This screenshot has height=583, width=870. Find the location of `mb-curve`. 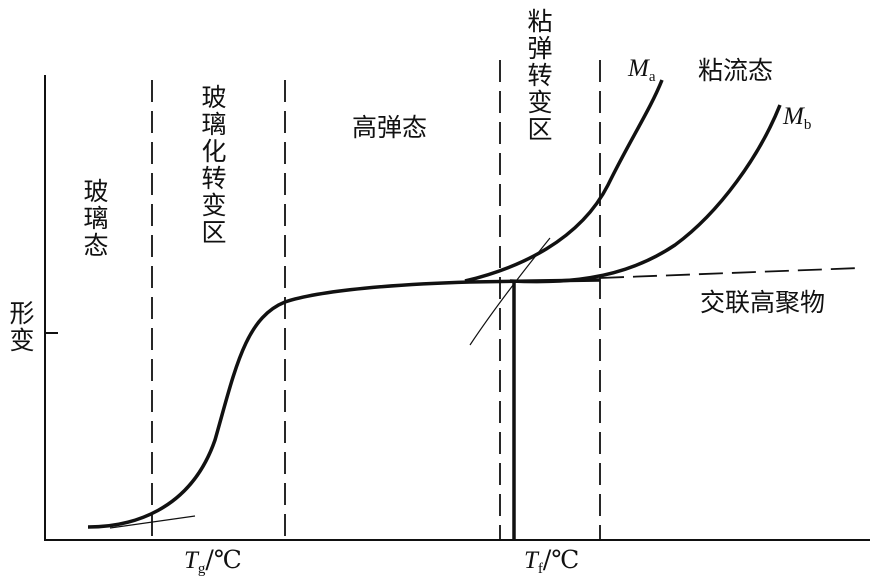

mb-curve is located at coordinates (645, 194).